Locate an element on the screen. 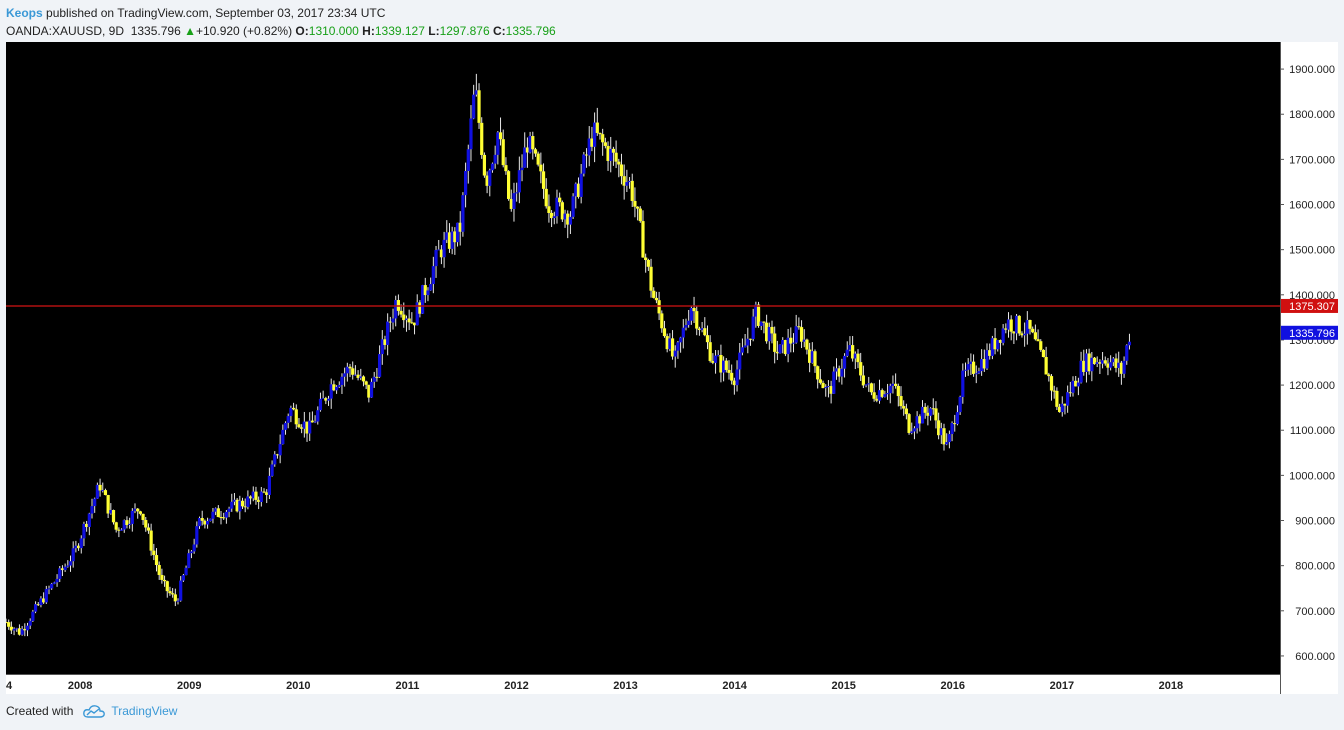  high-value: 1339.127 is located at coordinates (399, 31).